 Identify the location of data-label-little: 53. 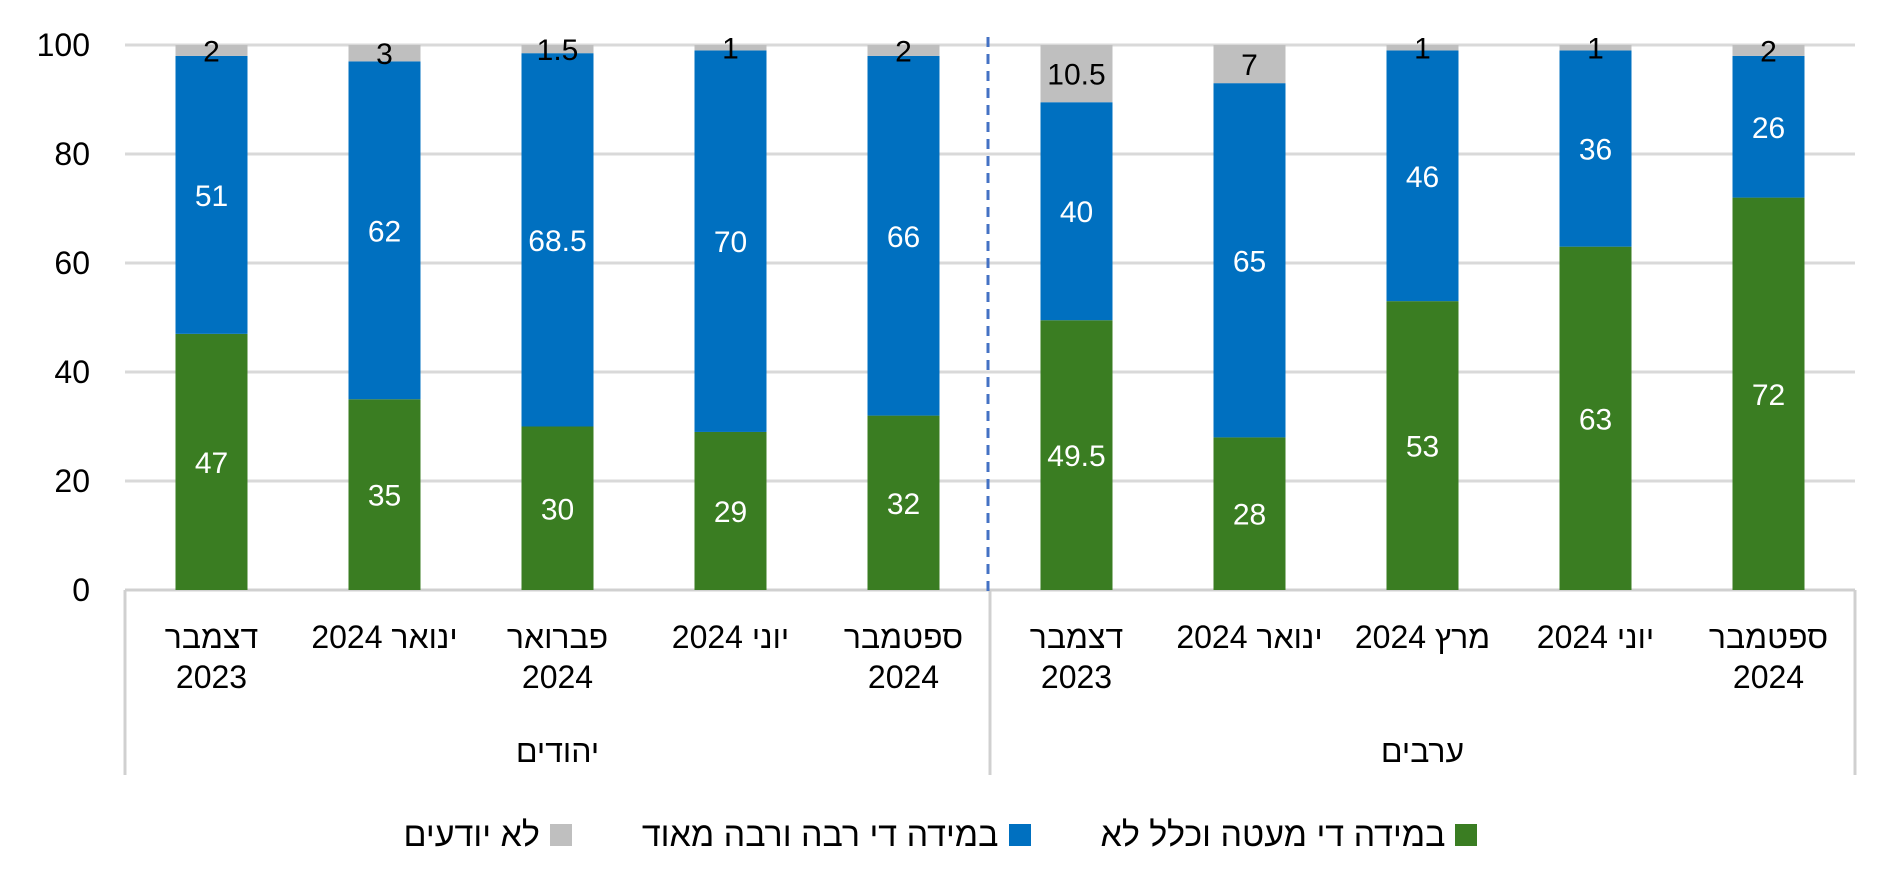
(1422, 447).